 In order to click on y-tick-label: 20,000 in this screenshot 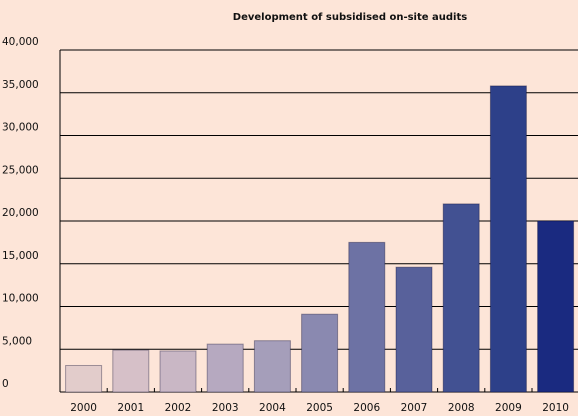, I will do `click(20, 213)`.